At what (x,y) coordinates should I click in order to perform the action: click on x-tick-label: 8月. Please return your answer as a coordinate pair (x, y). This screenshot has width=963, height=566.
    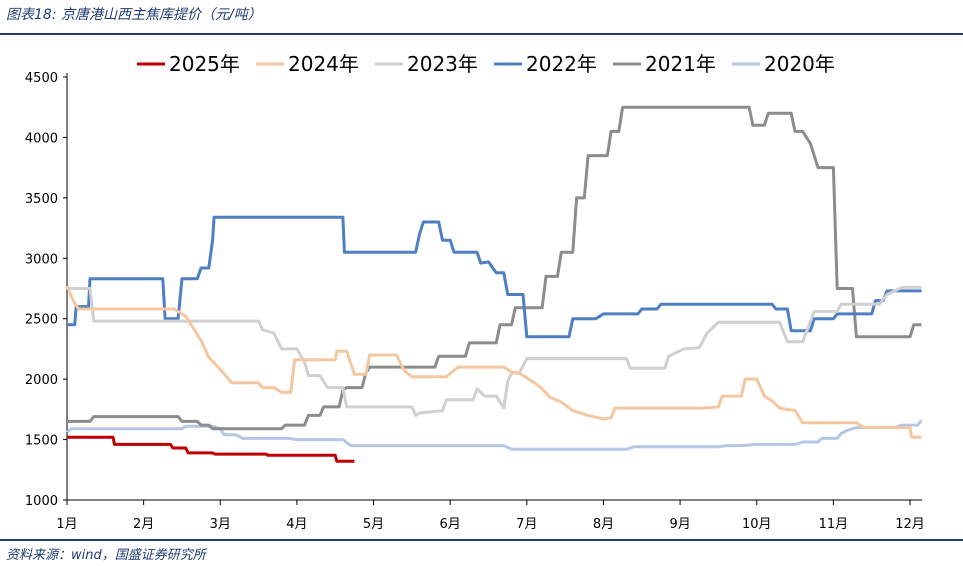
    Looking at the image, I should click on (603, 524).